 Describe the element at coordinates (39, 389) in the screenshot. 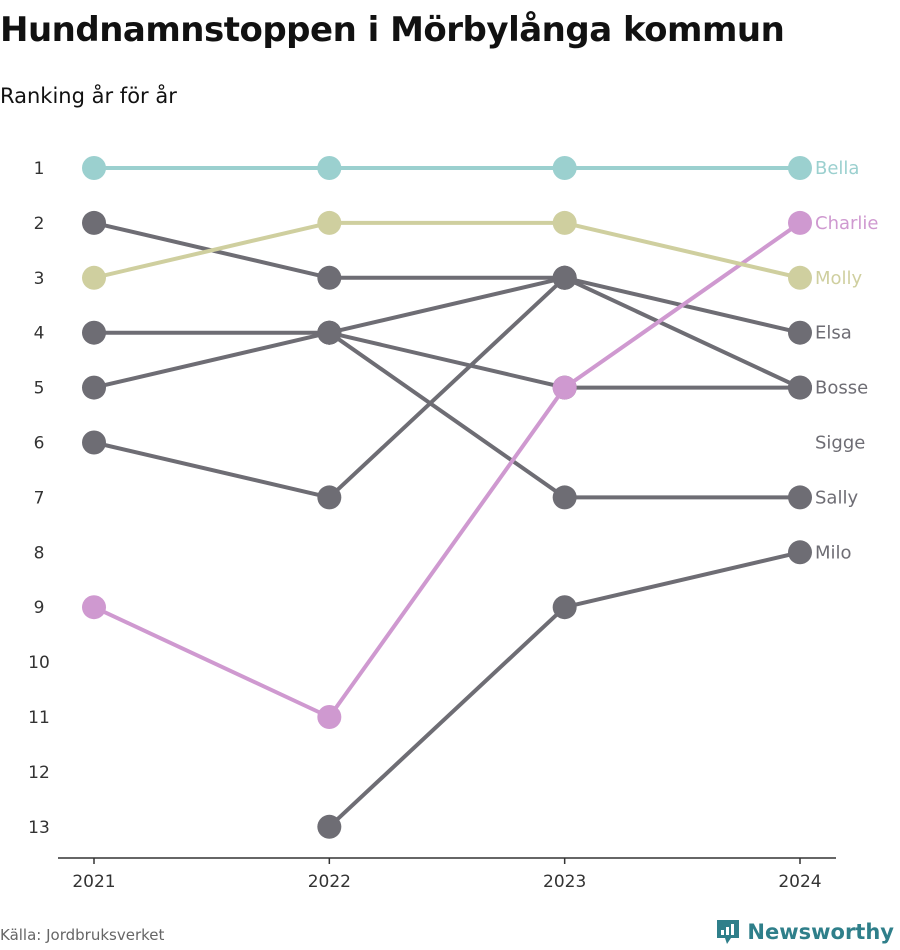

I see `y-tick-label: 5` at that location.